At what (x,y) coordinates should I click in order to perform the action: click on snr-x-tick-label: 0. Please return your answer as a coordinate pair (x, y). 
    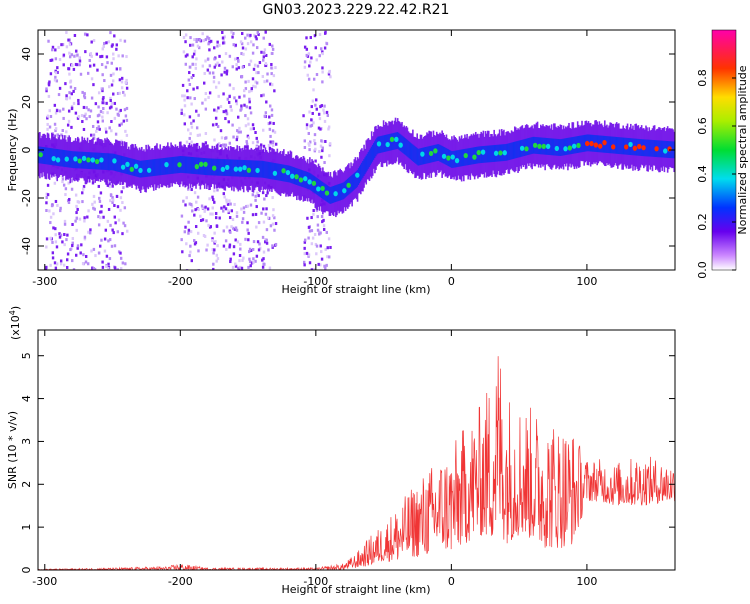
    Looking at the image, I should click on (451, 581).